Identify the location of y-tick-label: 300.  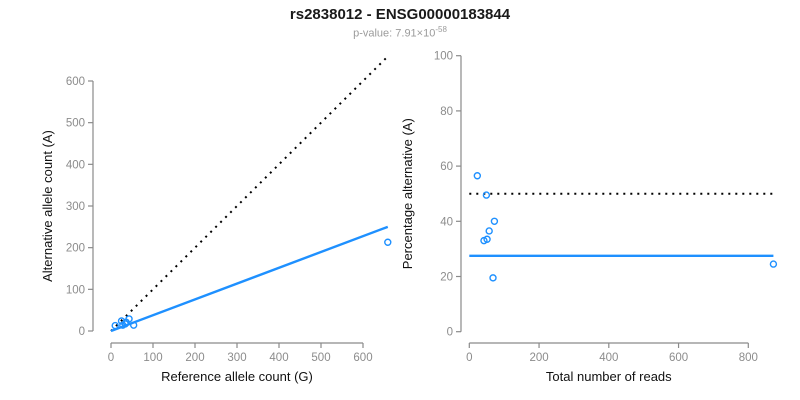
(75, 207).